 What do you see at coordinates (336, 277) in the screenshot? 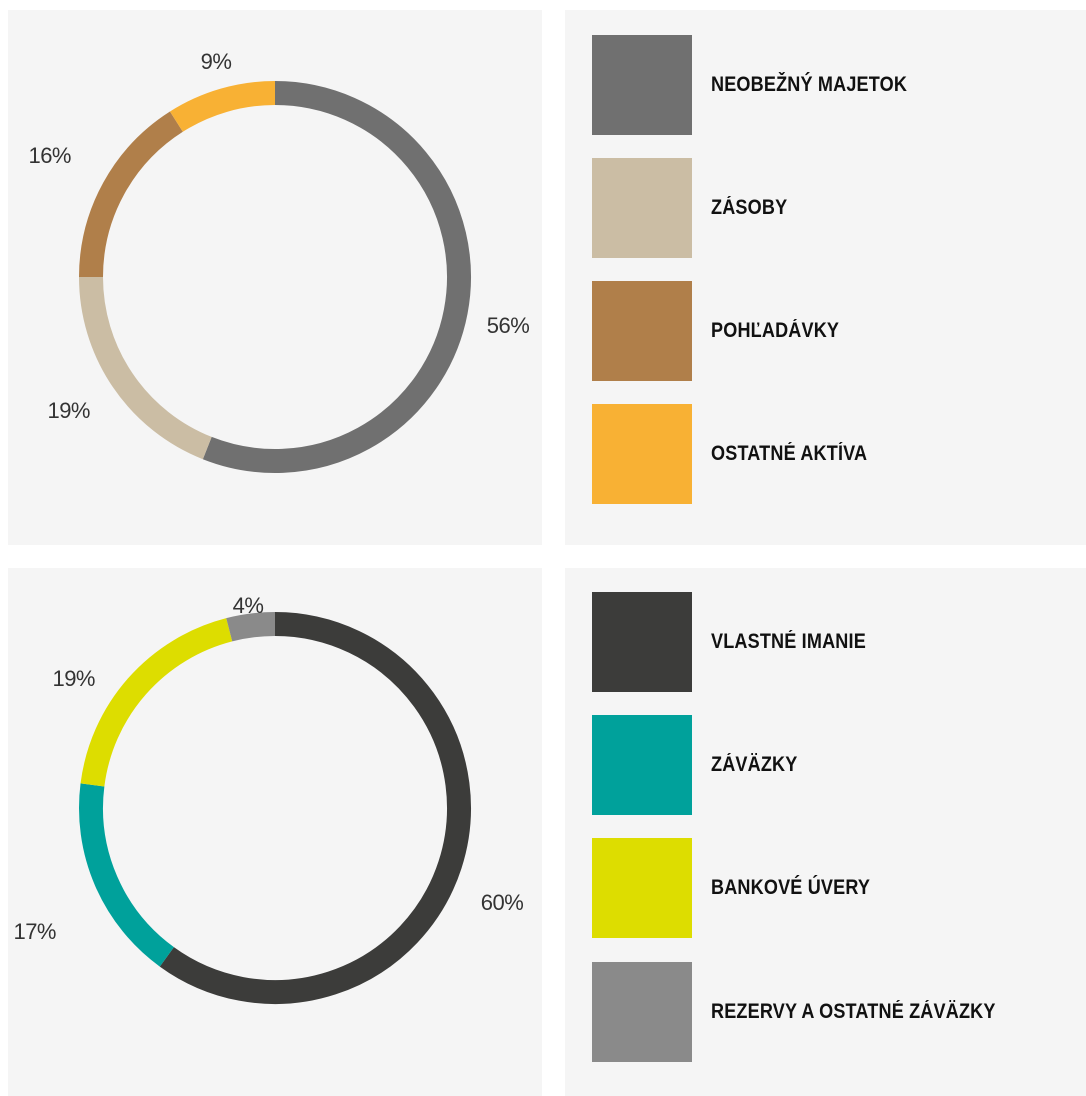
I see `donut-slice-neobezny-majetok` at bounding box center [336, 277].